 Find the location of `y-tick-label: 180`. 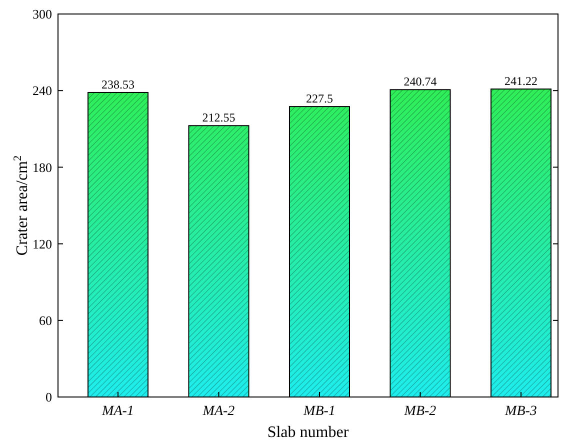

y-tick-label: 180 is located at coordinates (42, 167).